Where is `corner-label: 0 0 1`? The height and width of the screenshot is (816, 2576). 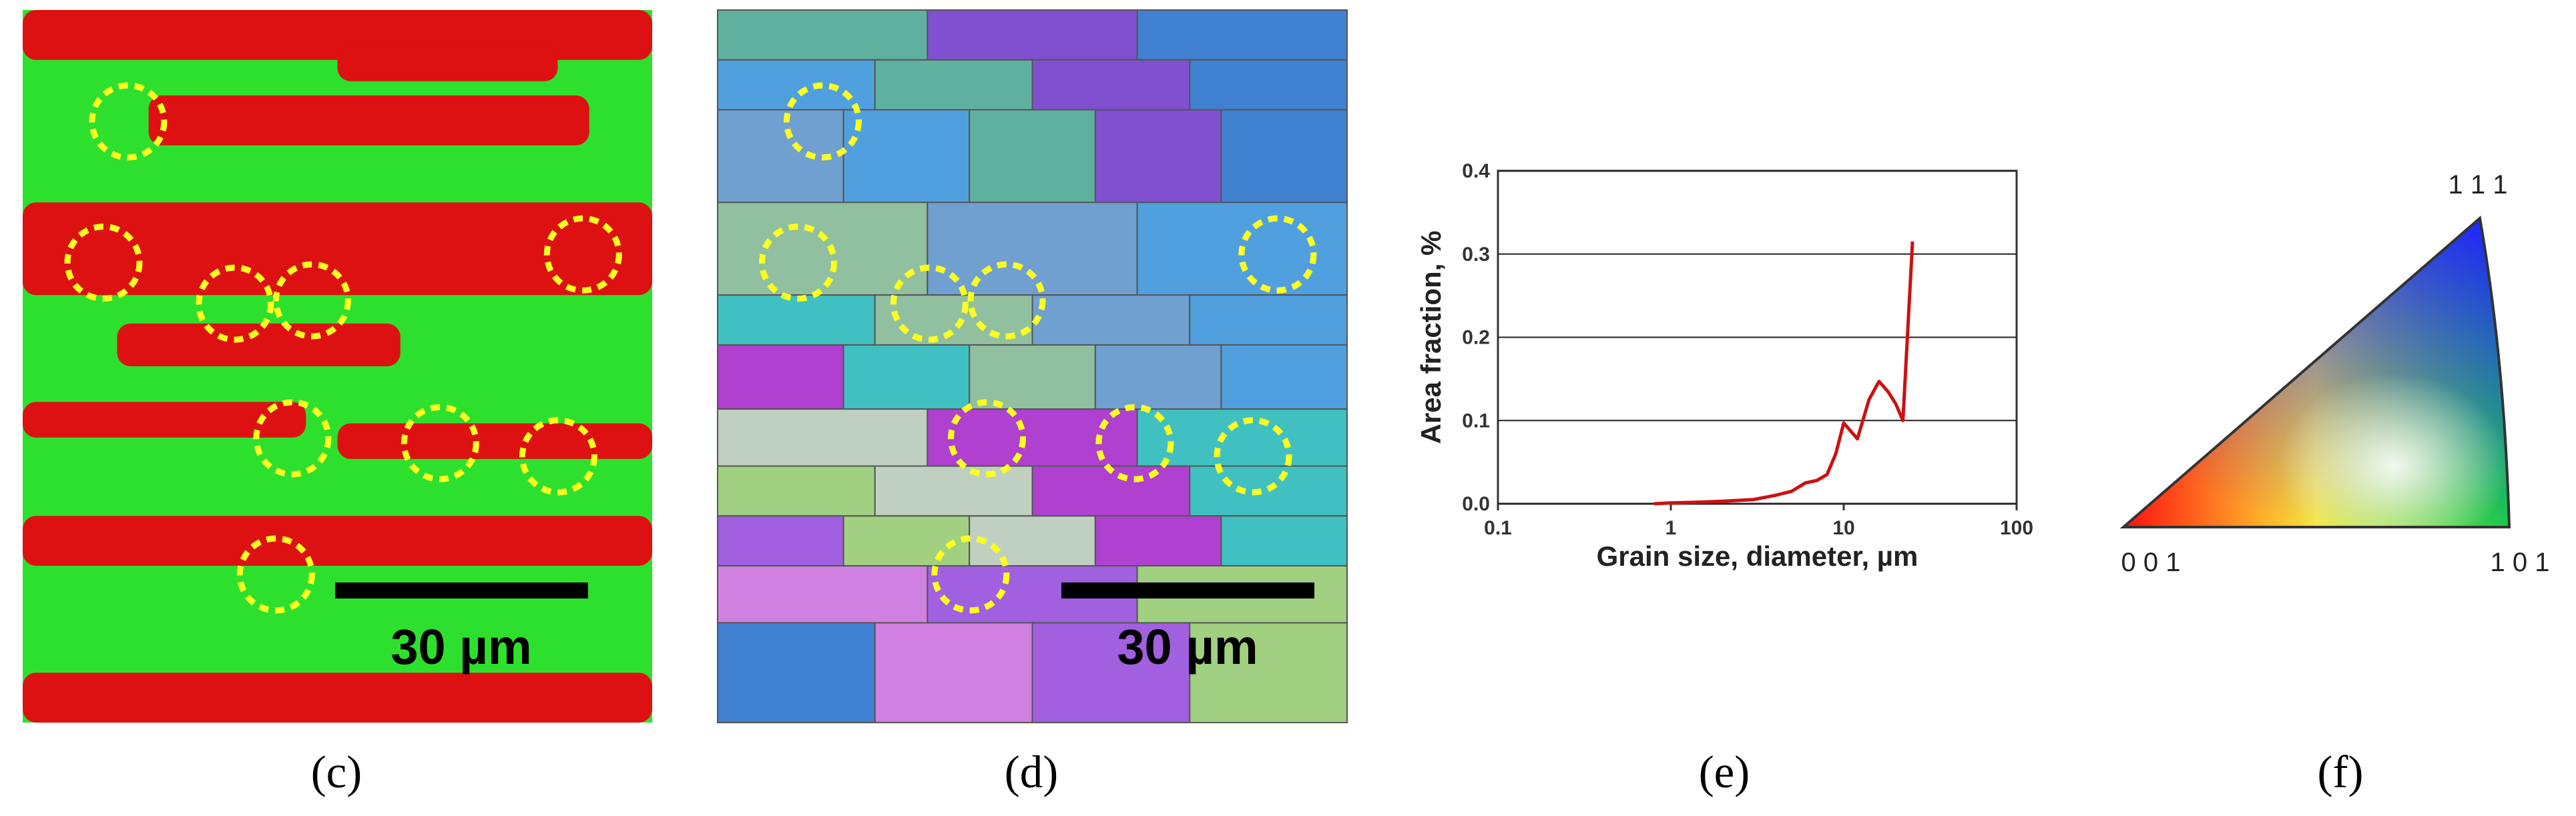
corner-label: 0 0 1 is located at coordinates (2151, 562).